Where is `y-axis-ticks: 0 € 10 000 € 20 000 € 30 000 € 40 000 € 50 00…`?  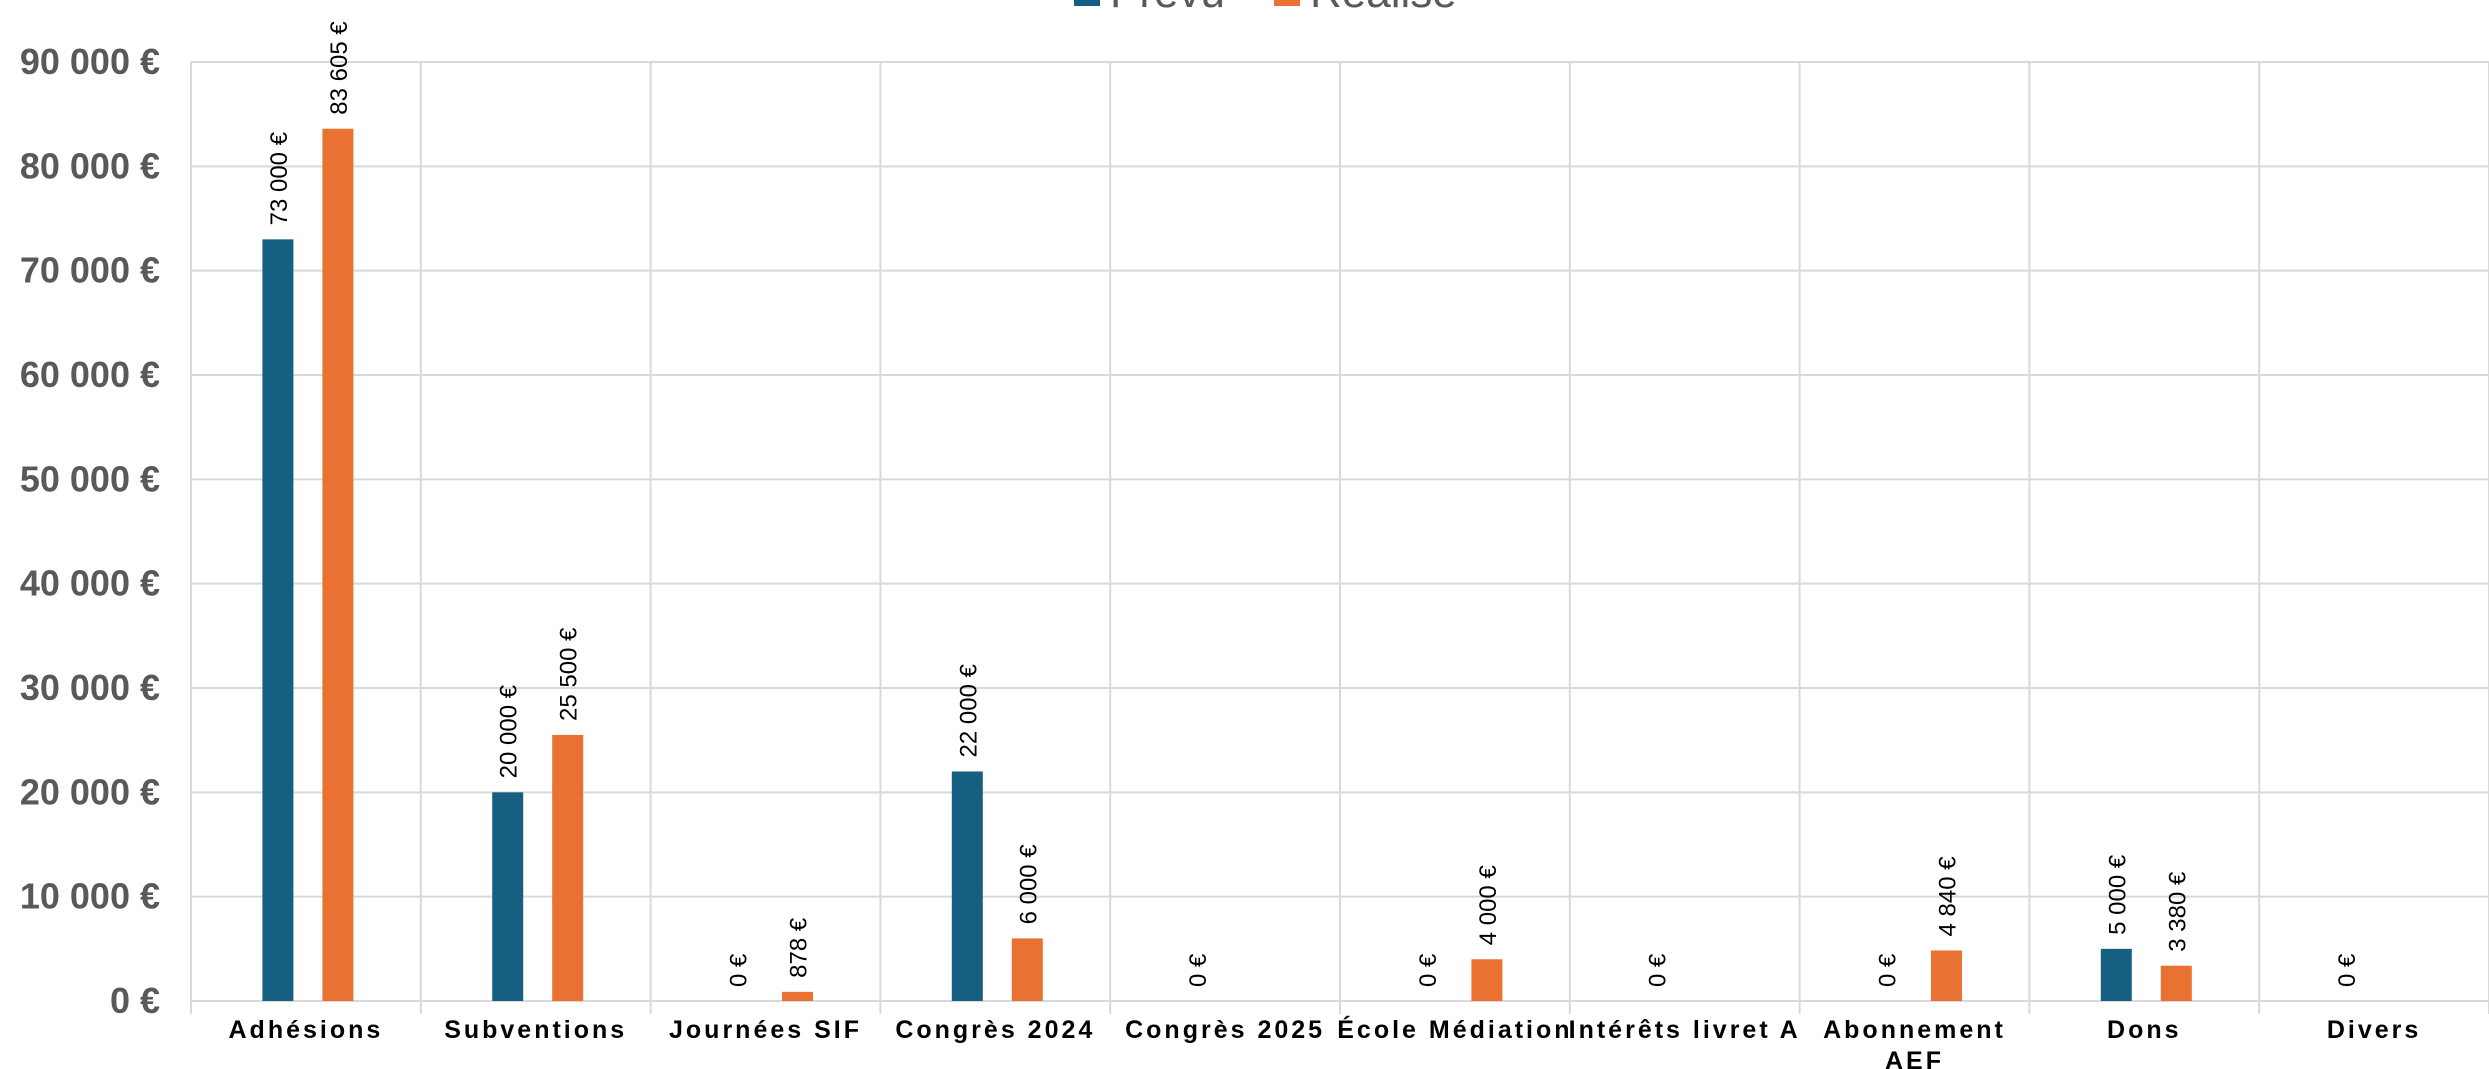 y-axis-ticks: 0 € 10 000 € 20 000 € 30 000 € 40 000 € 50 00… is located at coordinates (90, 531).